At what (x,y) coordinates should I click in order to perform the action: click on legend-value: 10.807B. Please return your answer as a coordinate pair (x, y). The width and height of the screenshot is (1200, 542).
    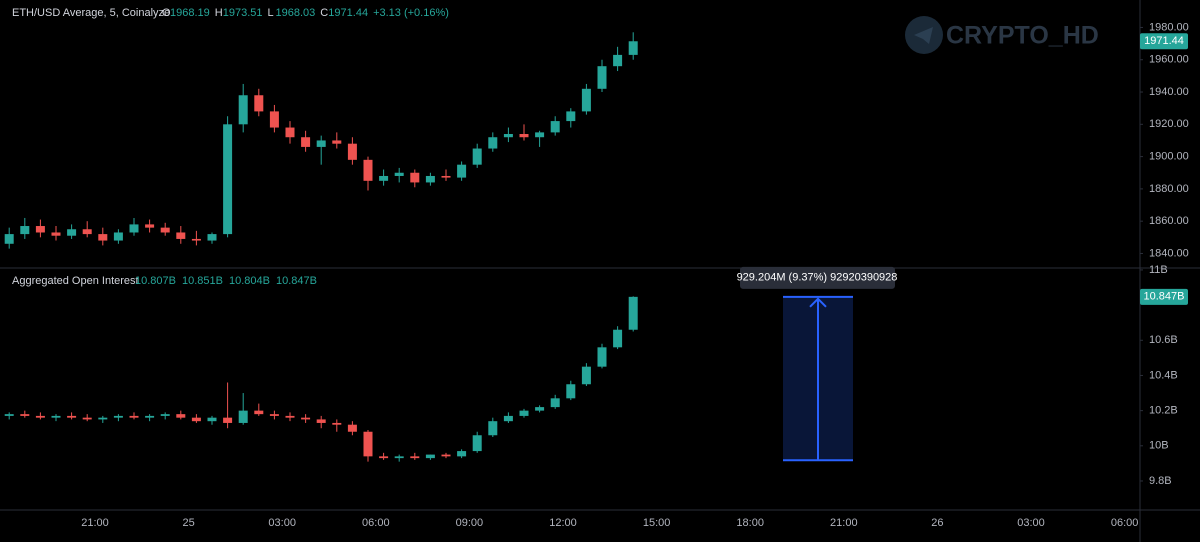
    Looking at the image, I should click on (155, 281).